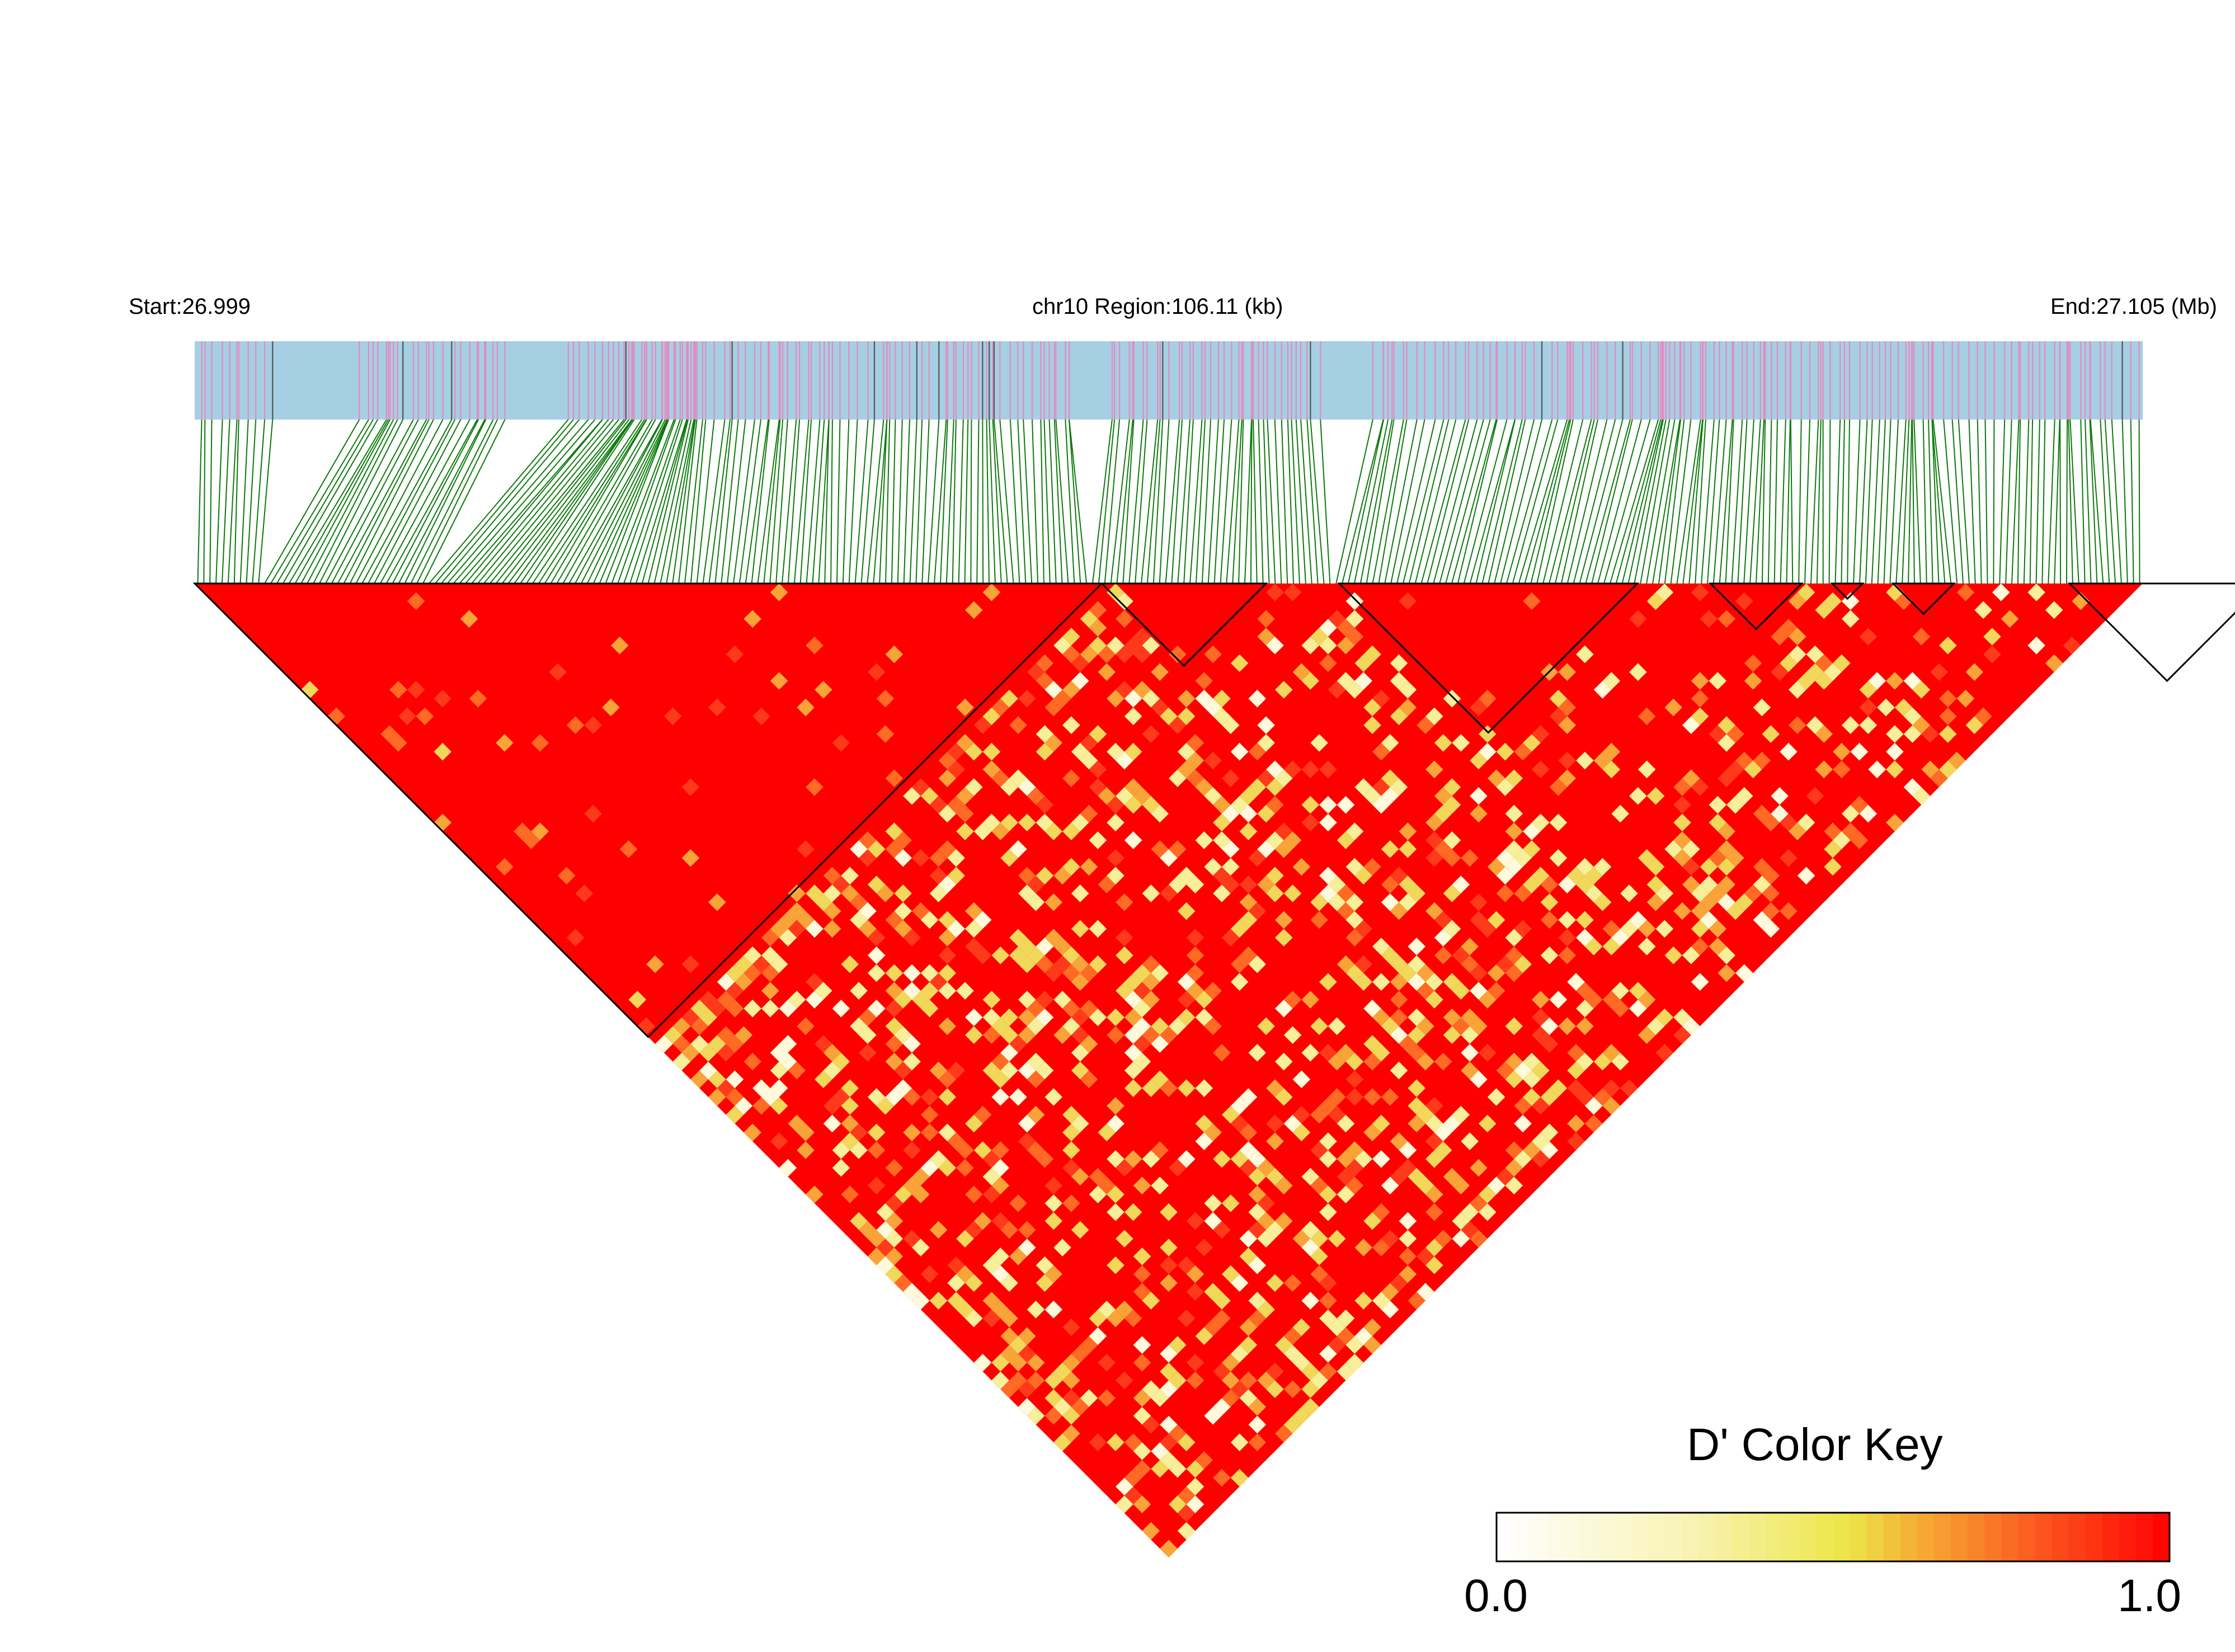  Describe the element at coordinates (648, 810) in the screenshot. I see `haplotype-block-outline` at that location.